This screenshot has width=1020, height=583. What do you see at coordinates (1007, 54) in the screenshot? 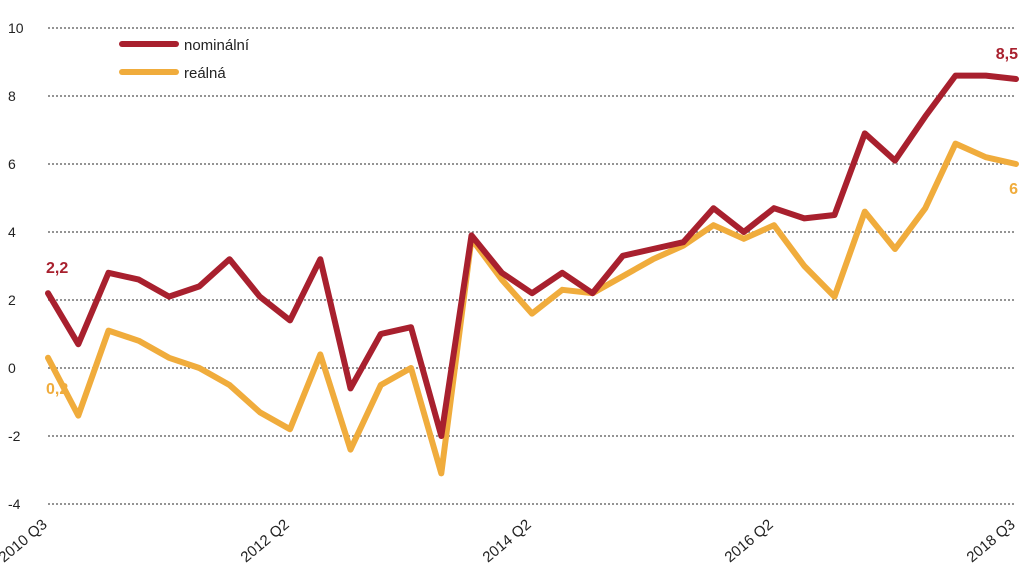
I see `data-label: 8,5` at bounding box center [1007, 54].